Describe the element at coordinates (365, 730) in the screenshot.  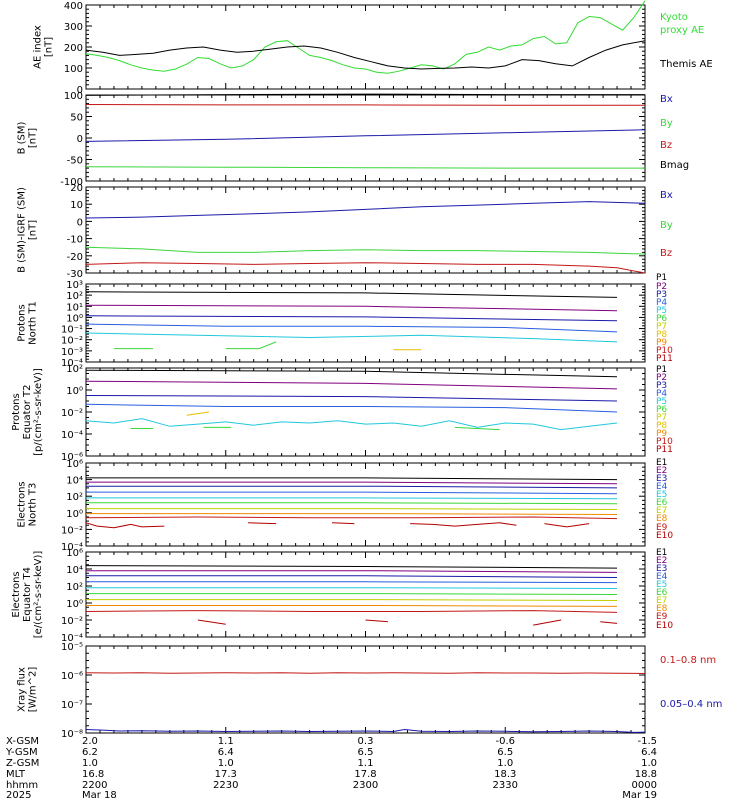
I see `series-0-05-0-4-nm` at that location.